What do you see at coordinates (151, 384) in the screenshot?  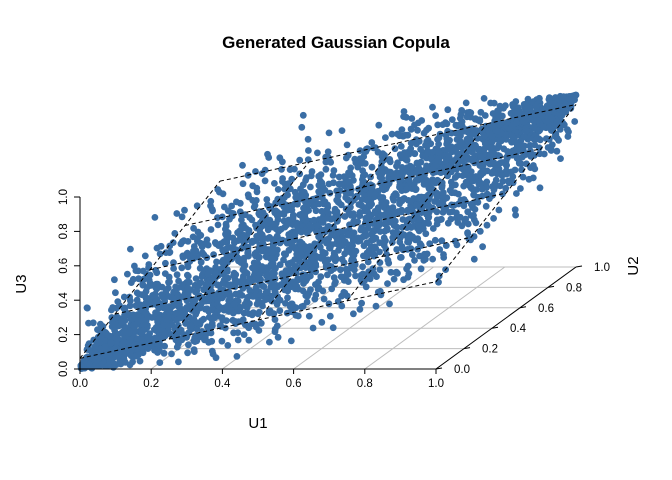 I see `x-tick-label-1: 0.2` at bounding box center [151, 384].